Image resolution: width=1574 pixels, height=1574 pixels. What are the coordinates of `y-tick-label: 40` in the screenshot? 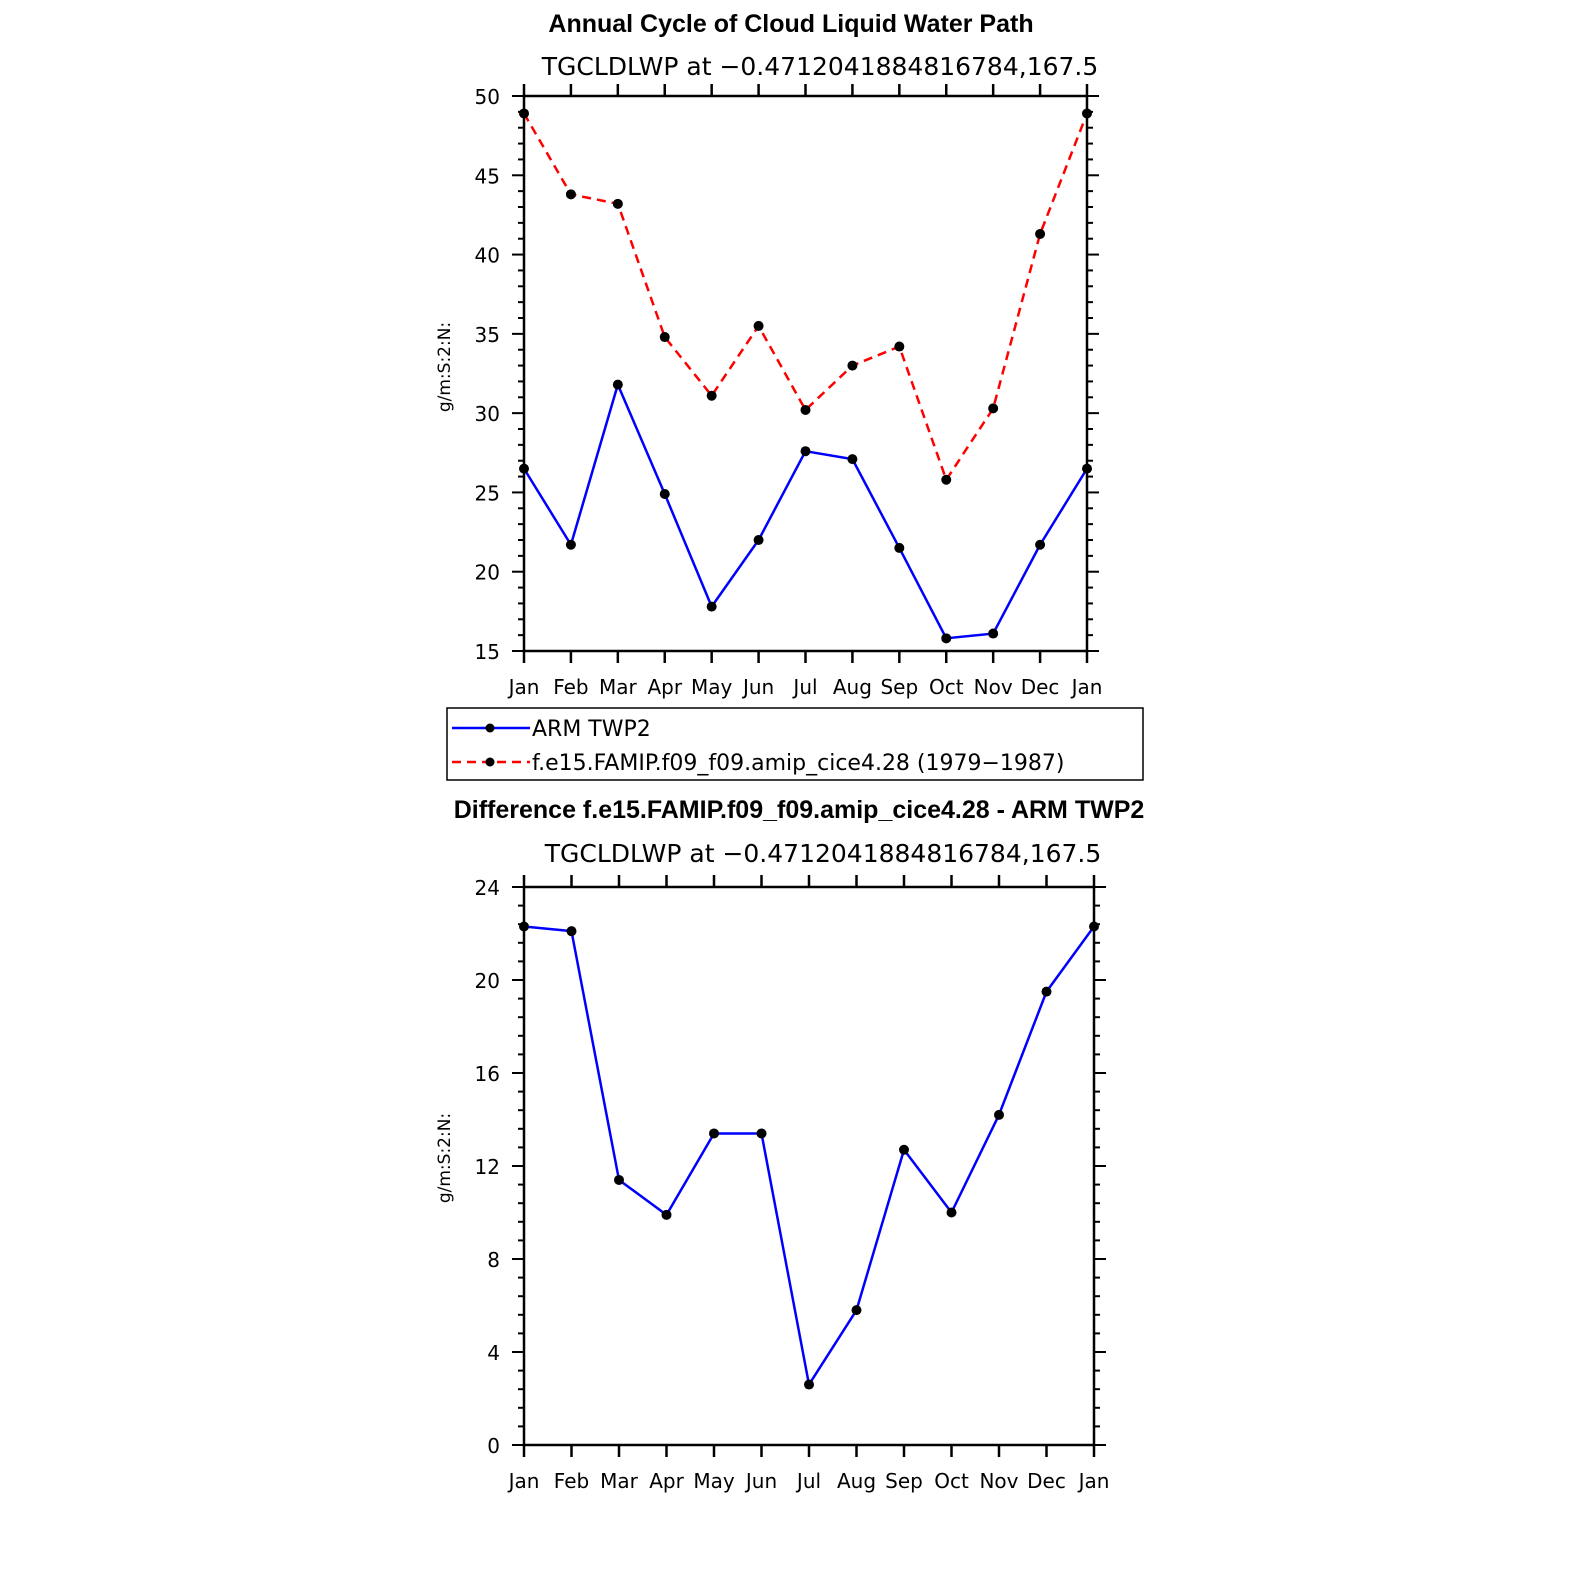 It's located at (487, 256).